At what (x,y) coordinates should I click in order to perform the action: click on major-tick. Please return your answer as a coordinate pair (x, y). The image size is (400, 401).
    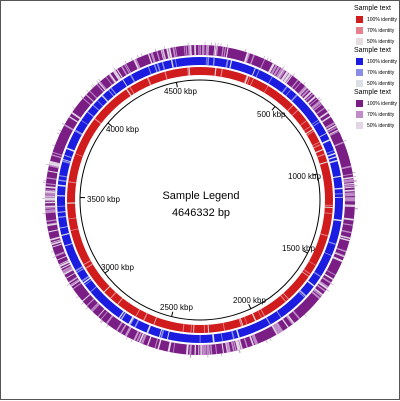
    Looking at the image, I should click on (172, 314).